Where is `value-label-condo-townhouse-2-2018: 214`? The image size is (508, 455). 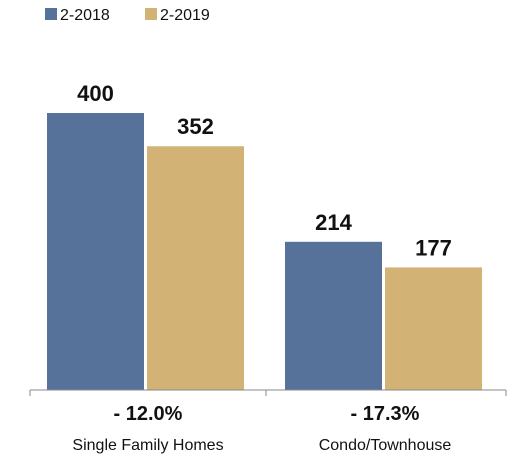 value-label-condo-townhouse-2-2018: 214 is located at coordinates (333, 222).